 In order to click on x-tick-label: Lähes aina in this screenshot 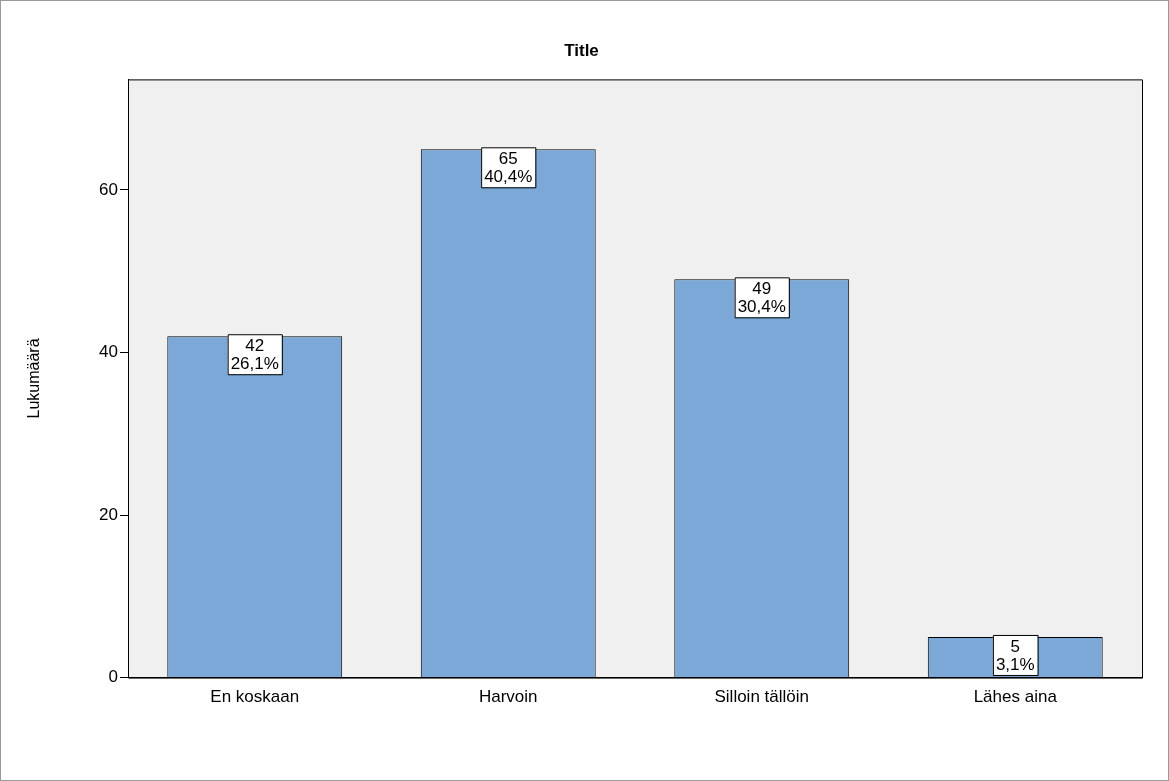, I will do `click(1015, 697)`.